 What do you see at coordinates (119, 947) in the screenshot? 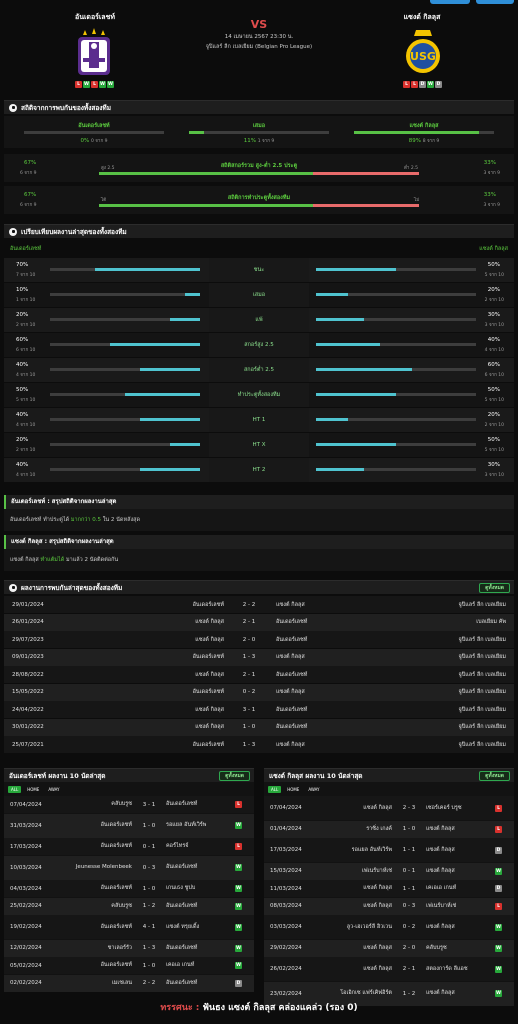
I see `home-team: ชาเลอร์รัว` at bounding box center [119, 947].